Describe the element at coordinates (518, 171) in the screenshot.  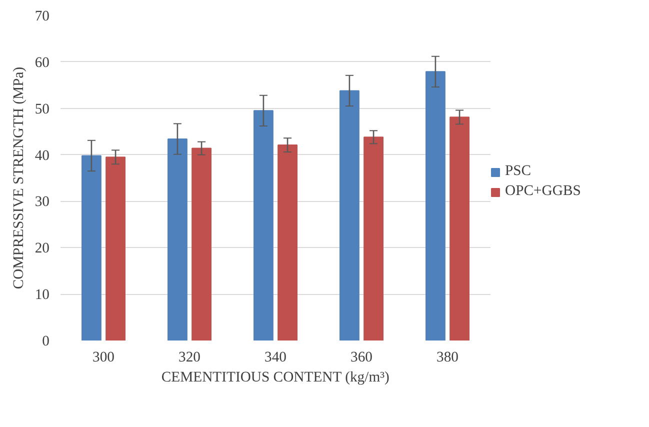
I see `legend-label: PSC` at that location.